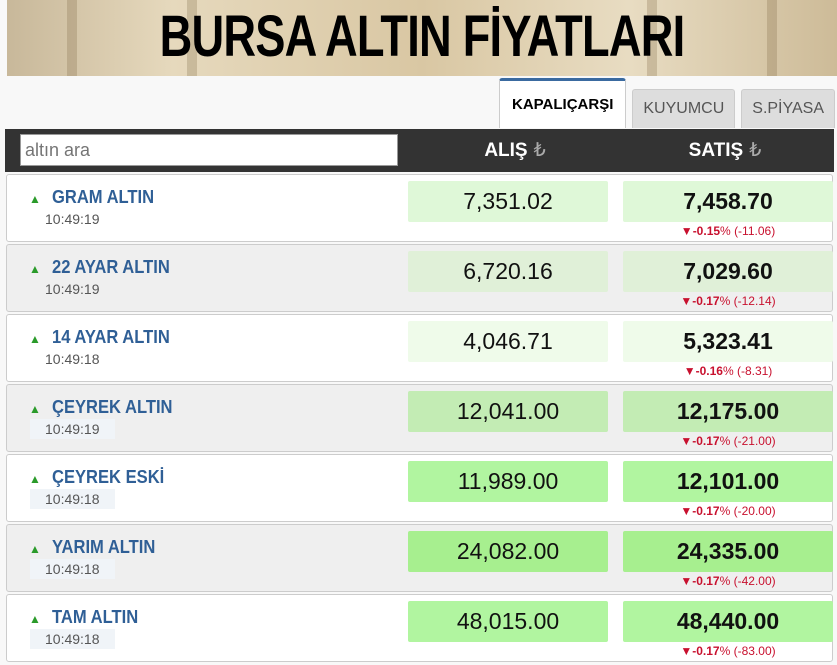 This screenshot has height=665, width=837. I want to click on alis-price: 11,989.00, so click(508, 481).